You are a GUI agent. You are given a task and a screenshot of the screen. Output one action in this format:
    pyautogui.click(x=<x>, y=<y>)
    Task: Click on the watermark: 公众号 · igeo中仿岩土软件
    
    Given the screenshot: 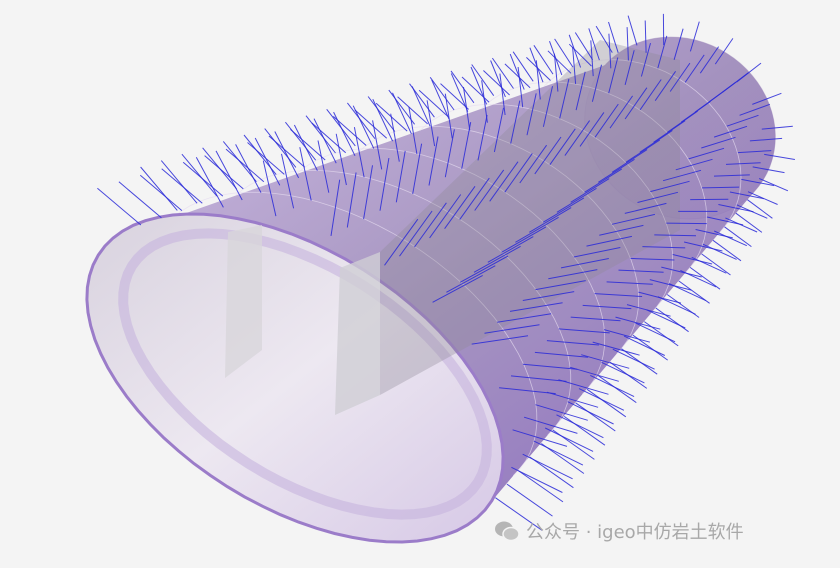 What is the action you would take?
    pyautogui.click(x=619, y=531)
    